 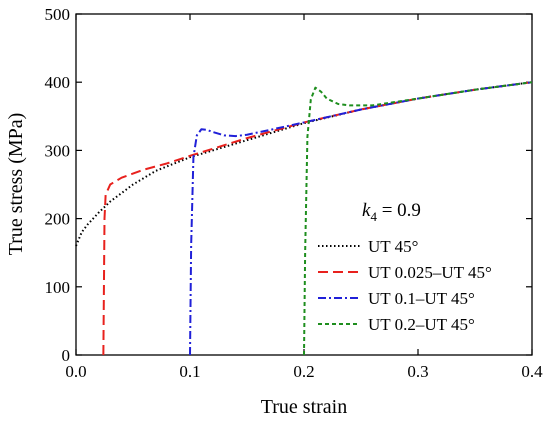 I want to click on k4-annotation: k4 = 0.9, so click(x=391, y=212).